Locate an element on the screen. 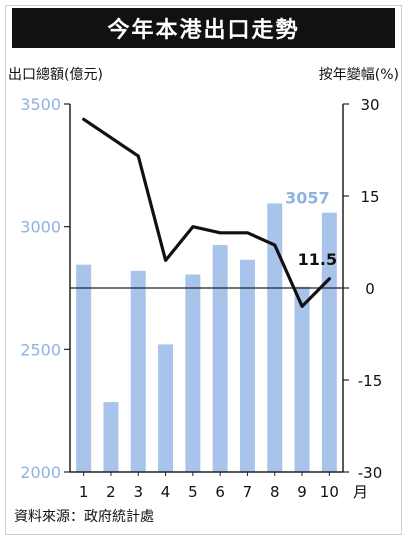 The height and width of the screenshot is (540, 407). x-tick-label: 5 is located at coordinates (193, 492).